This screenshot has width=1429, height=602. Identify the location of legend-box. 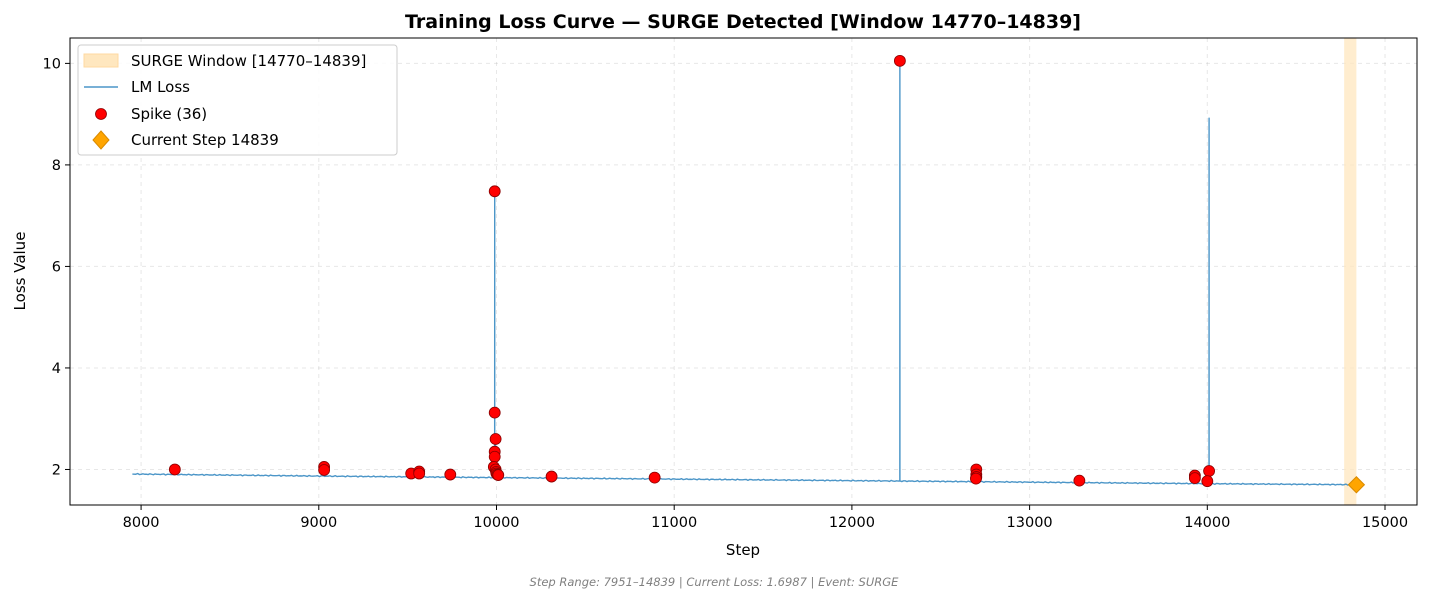
(237, 100).